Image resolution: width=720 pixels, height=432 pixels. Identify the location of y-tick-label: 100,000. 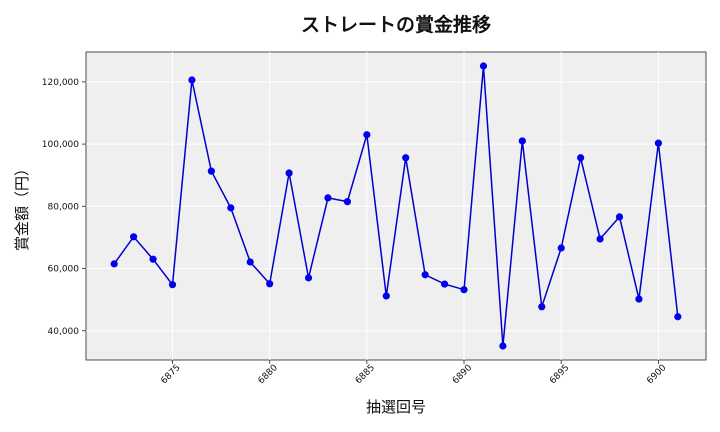
(60, 145).